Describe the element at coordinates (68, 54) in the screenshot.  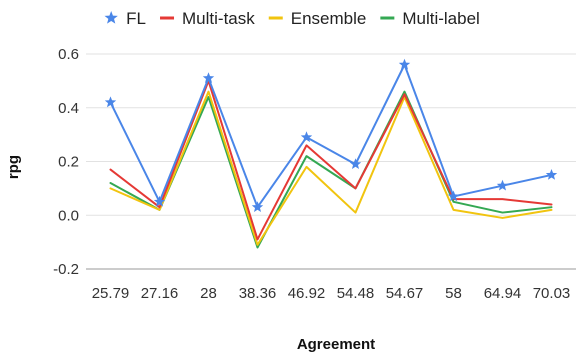
I see `y-tick-label: 0.6` at that location.